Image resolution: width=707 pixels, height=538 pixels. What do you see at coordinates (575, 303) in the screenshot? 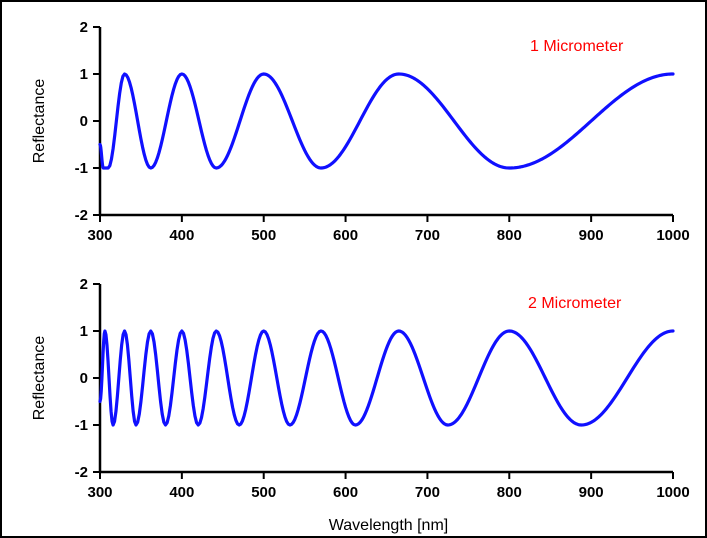
I see `annotation-2-micrometer: 2 Micrometer` at bounding box center [575, 303].